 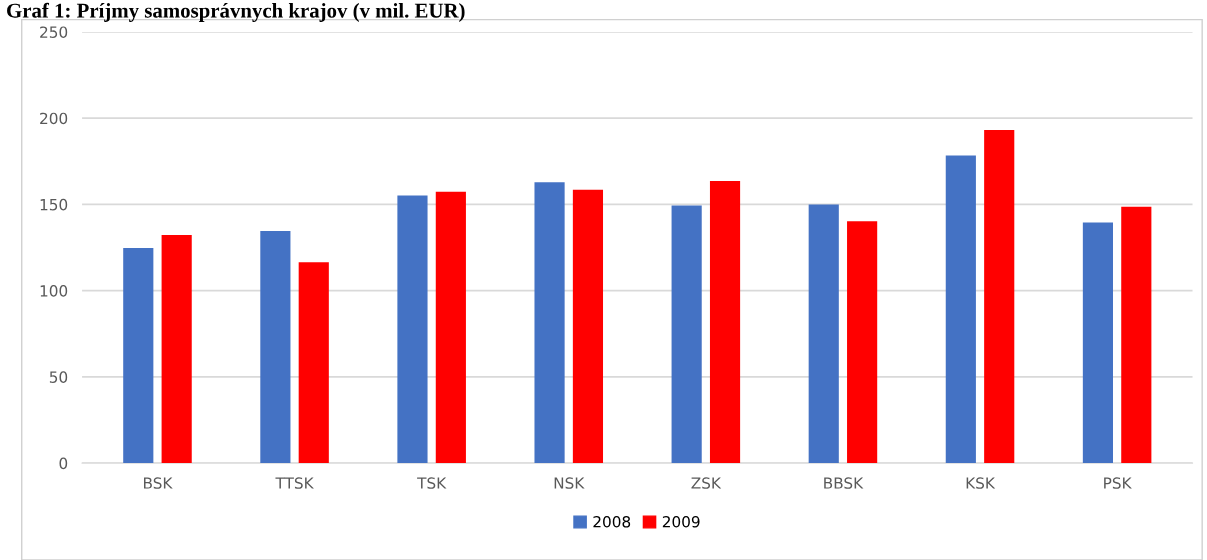 What do you see at coordinates (681, 521) in the screenshot?
I see `legend-label: 2009` at bounding box center [681, 521].